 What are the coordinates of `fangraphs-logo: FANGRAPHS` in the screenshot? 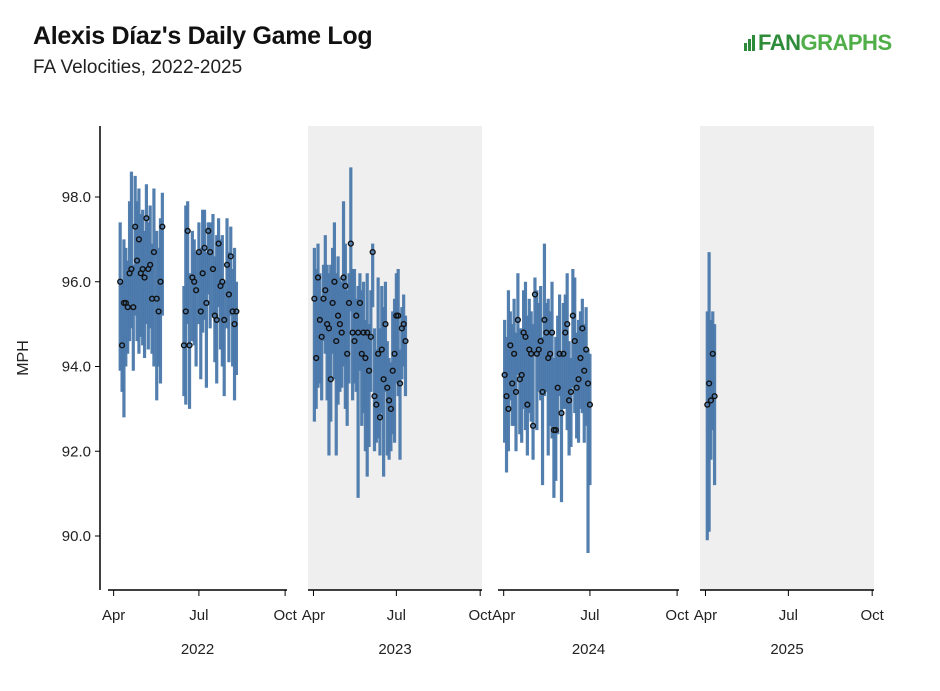 It's located at (817, 43).